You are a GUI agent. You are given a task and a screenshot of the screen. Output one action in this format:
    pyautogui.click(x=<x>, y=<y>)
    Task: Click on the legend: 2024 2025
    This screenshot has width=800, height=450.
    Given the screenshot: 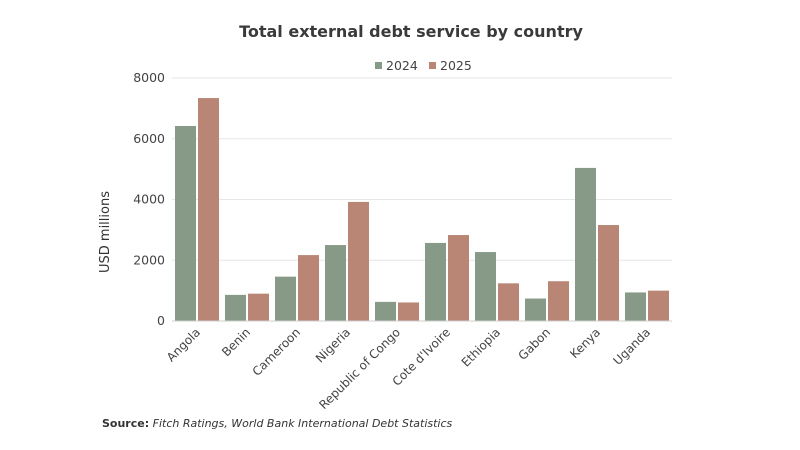 What is the action you would take?
    pyautogui.click(x=423, y=65)
    